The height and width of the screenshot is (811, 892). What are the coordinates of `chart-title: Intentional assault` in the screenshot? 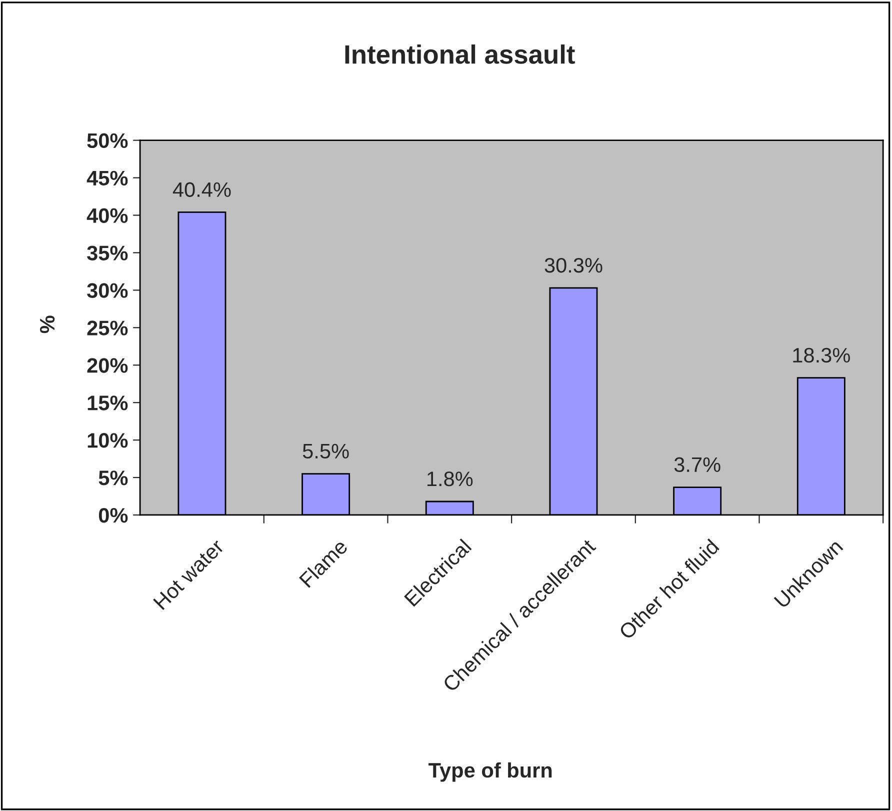 It's located at (460, 54).